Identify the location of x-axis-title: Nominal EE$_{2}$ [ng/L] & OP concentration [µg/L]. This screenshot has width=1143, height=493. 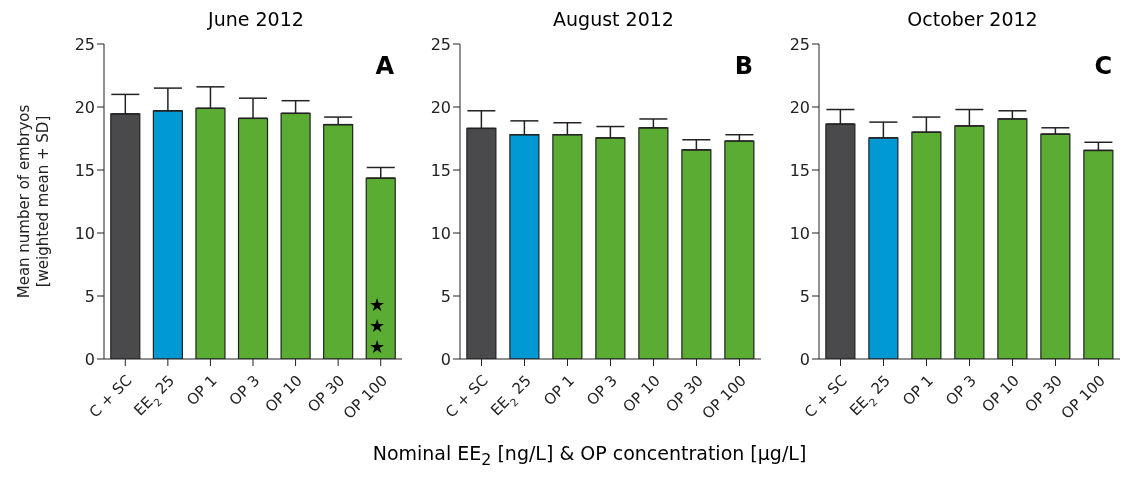
(589, 455).